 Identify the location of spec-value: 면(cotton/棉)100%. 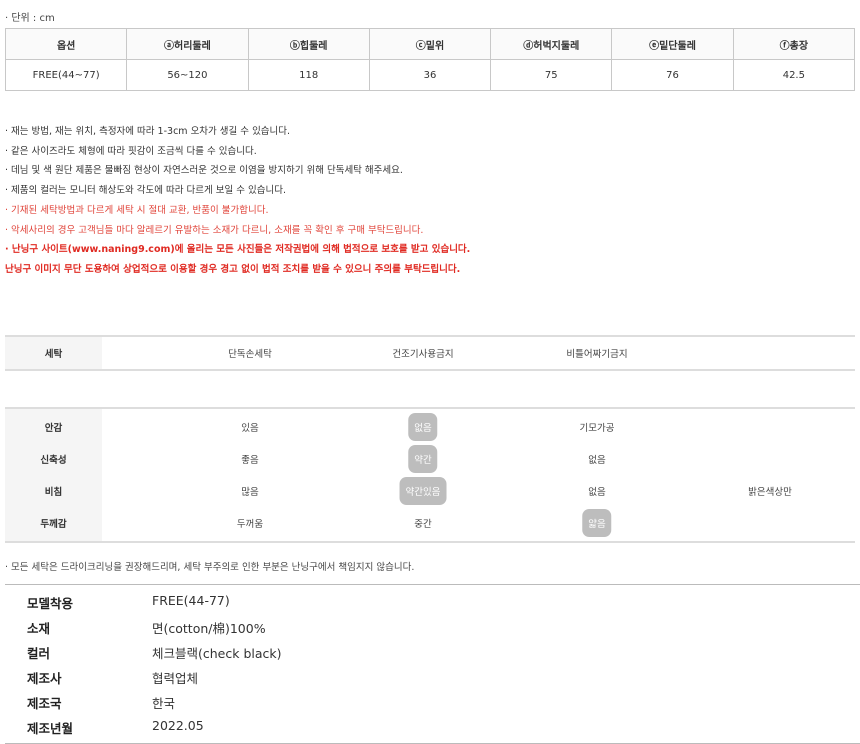
(209, 628).